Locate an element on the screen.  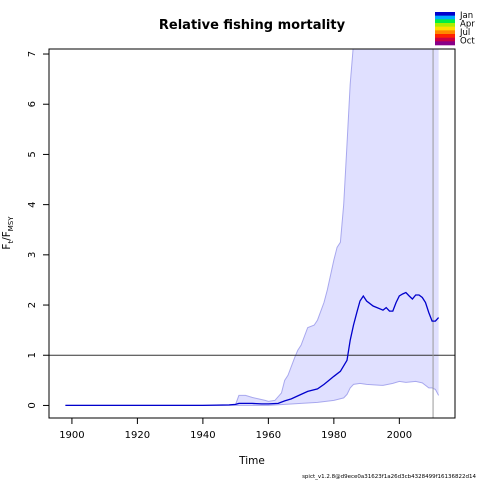
legend-label: Apr is located at coordinates (467, 25).